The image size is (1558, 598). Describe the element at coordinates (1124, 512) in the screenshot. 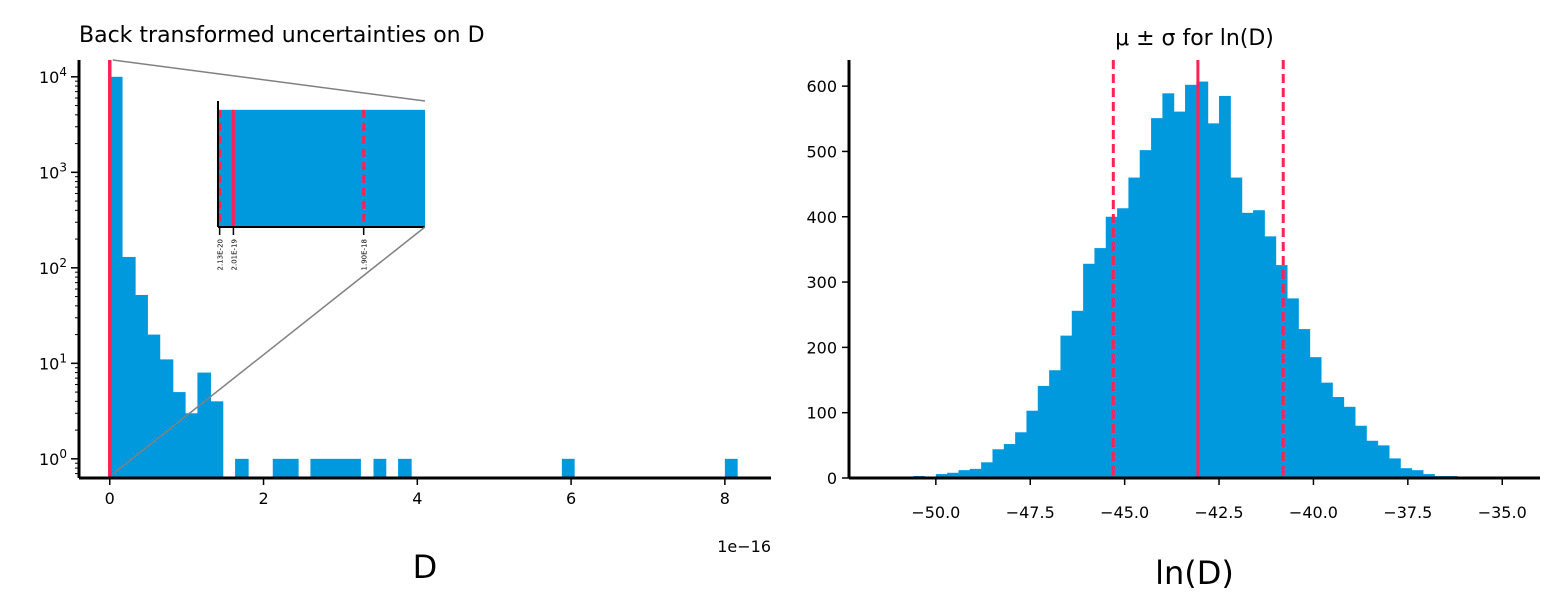

I see `x-tick-label: −45.0` at that location.